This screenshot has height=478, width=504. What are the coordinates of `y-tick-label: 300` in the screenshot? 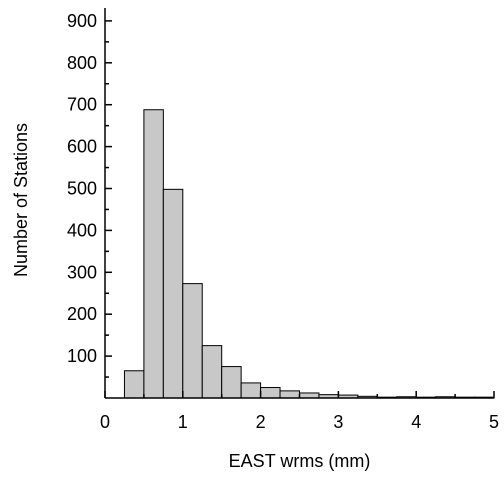 It's located at (82, 272).